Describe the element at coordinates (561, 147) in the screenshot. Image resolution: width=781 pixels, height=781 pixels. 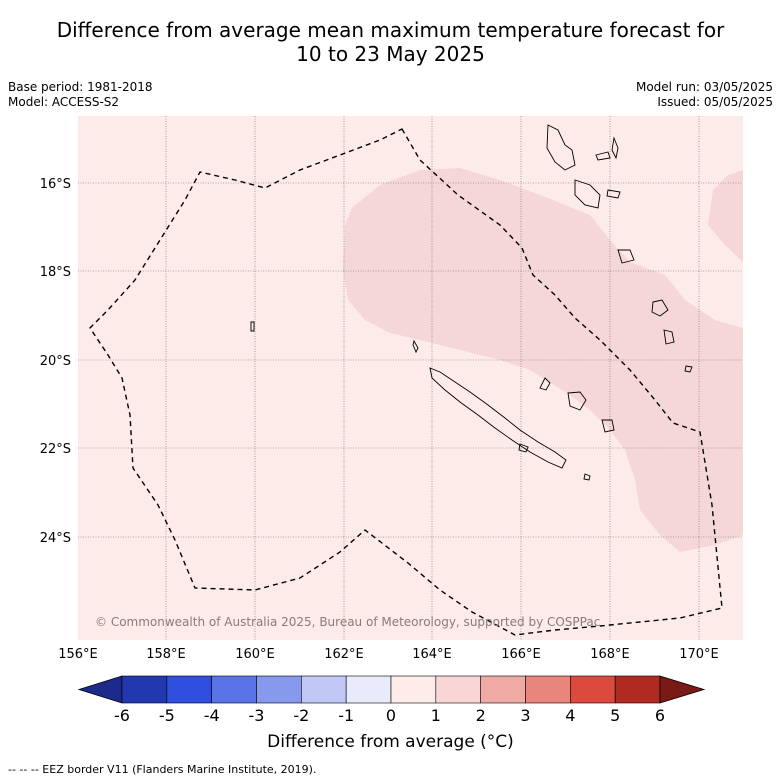
I see `espiritu-santo-island` at that location.